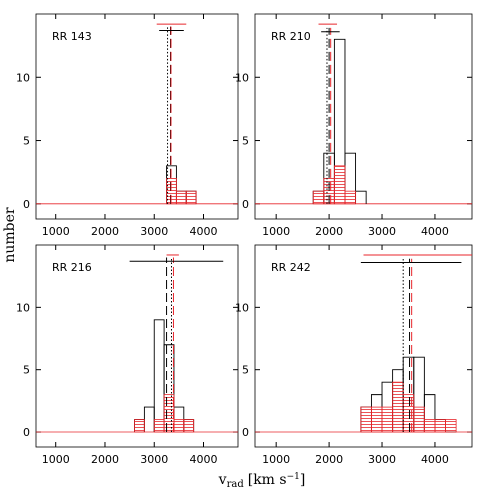 Image resolution: width=491 pixels, height=491 pixels. I want to click on panel-title: RR 143, so click(72, 36).